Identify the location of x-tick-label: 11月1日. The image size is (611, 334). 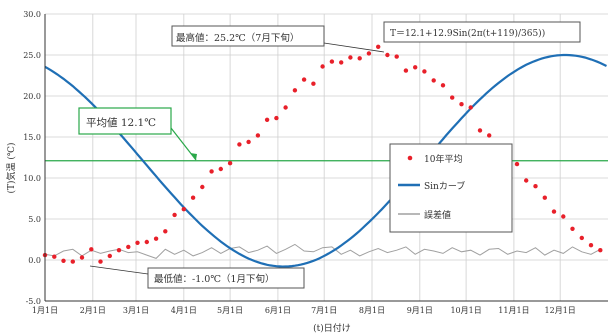
(513, 310).